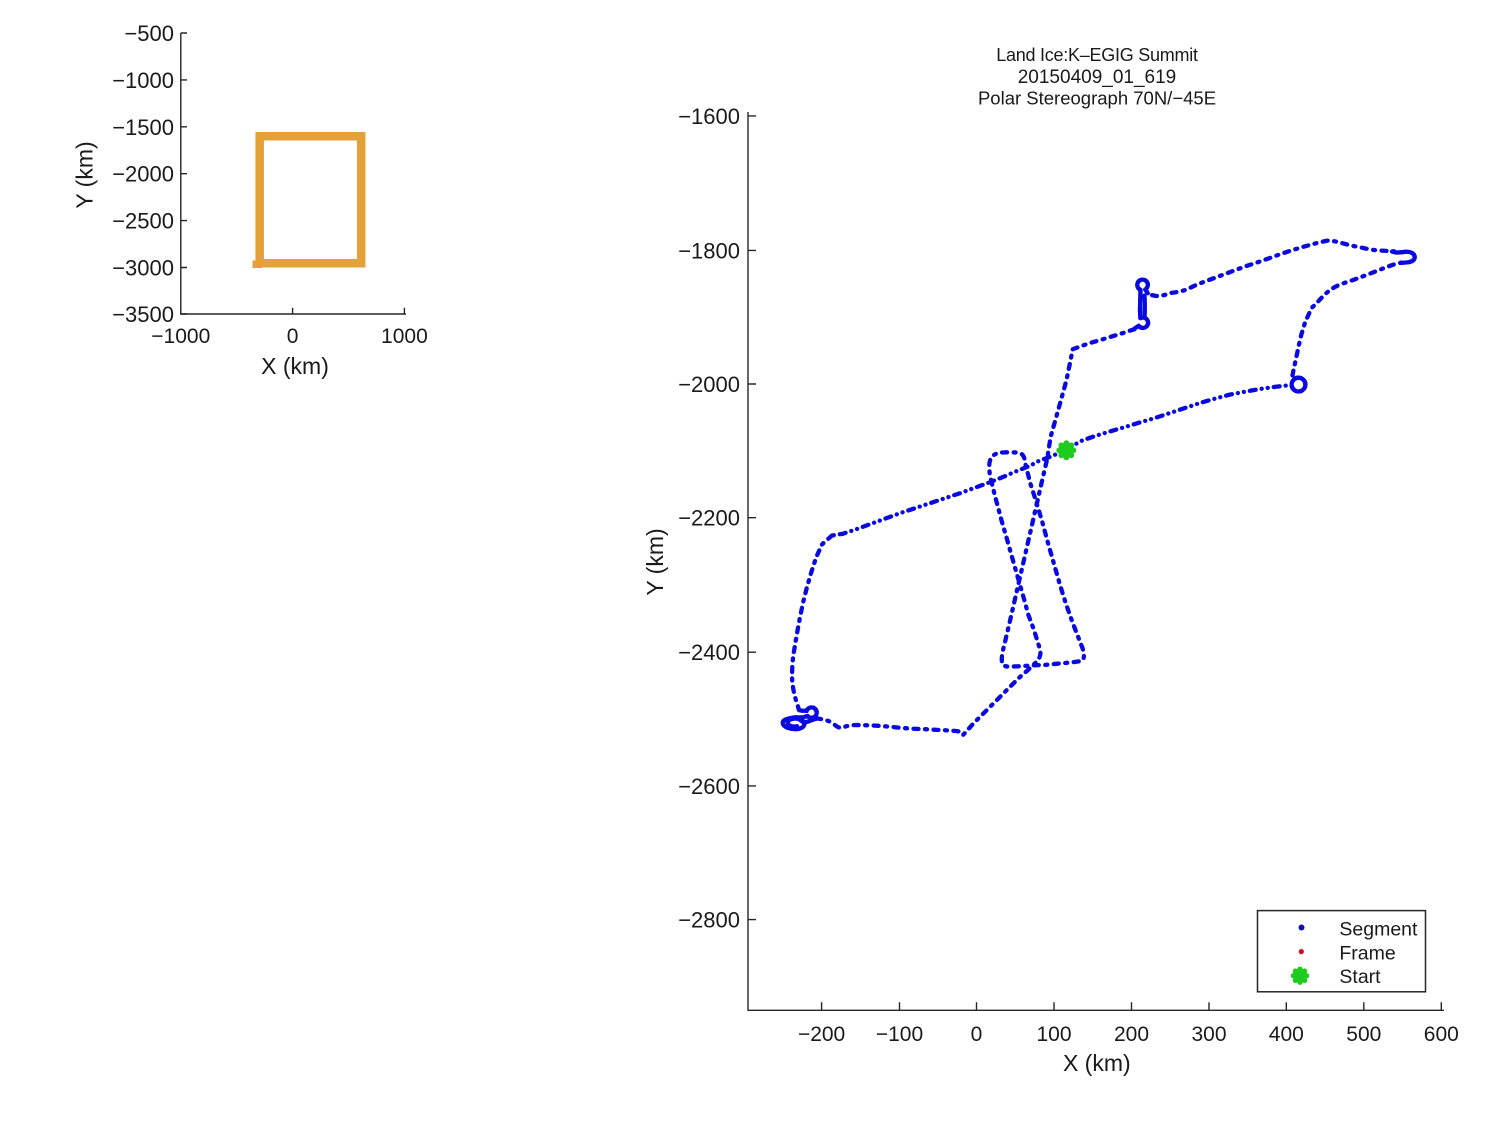 This screenshot has height=1125, width=1500. What do you see at coordinates (821, 1034) in the screenshot?
I see `svg-text: −200` at bounding box center [821, 1034].